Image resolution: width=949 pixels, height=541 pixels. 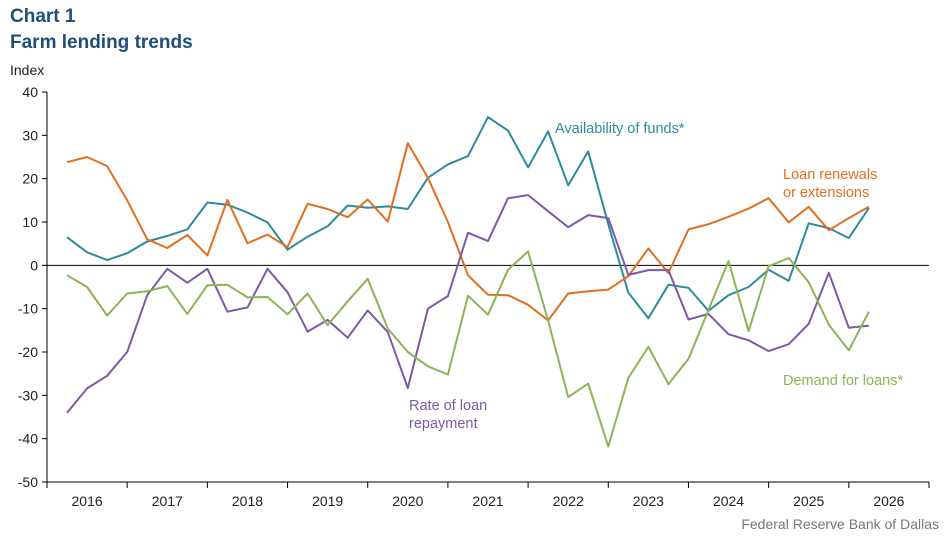 I want to click on x-tick-label: 2023, so click(x=648, y=501).